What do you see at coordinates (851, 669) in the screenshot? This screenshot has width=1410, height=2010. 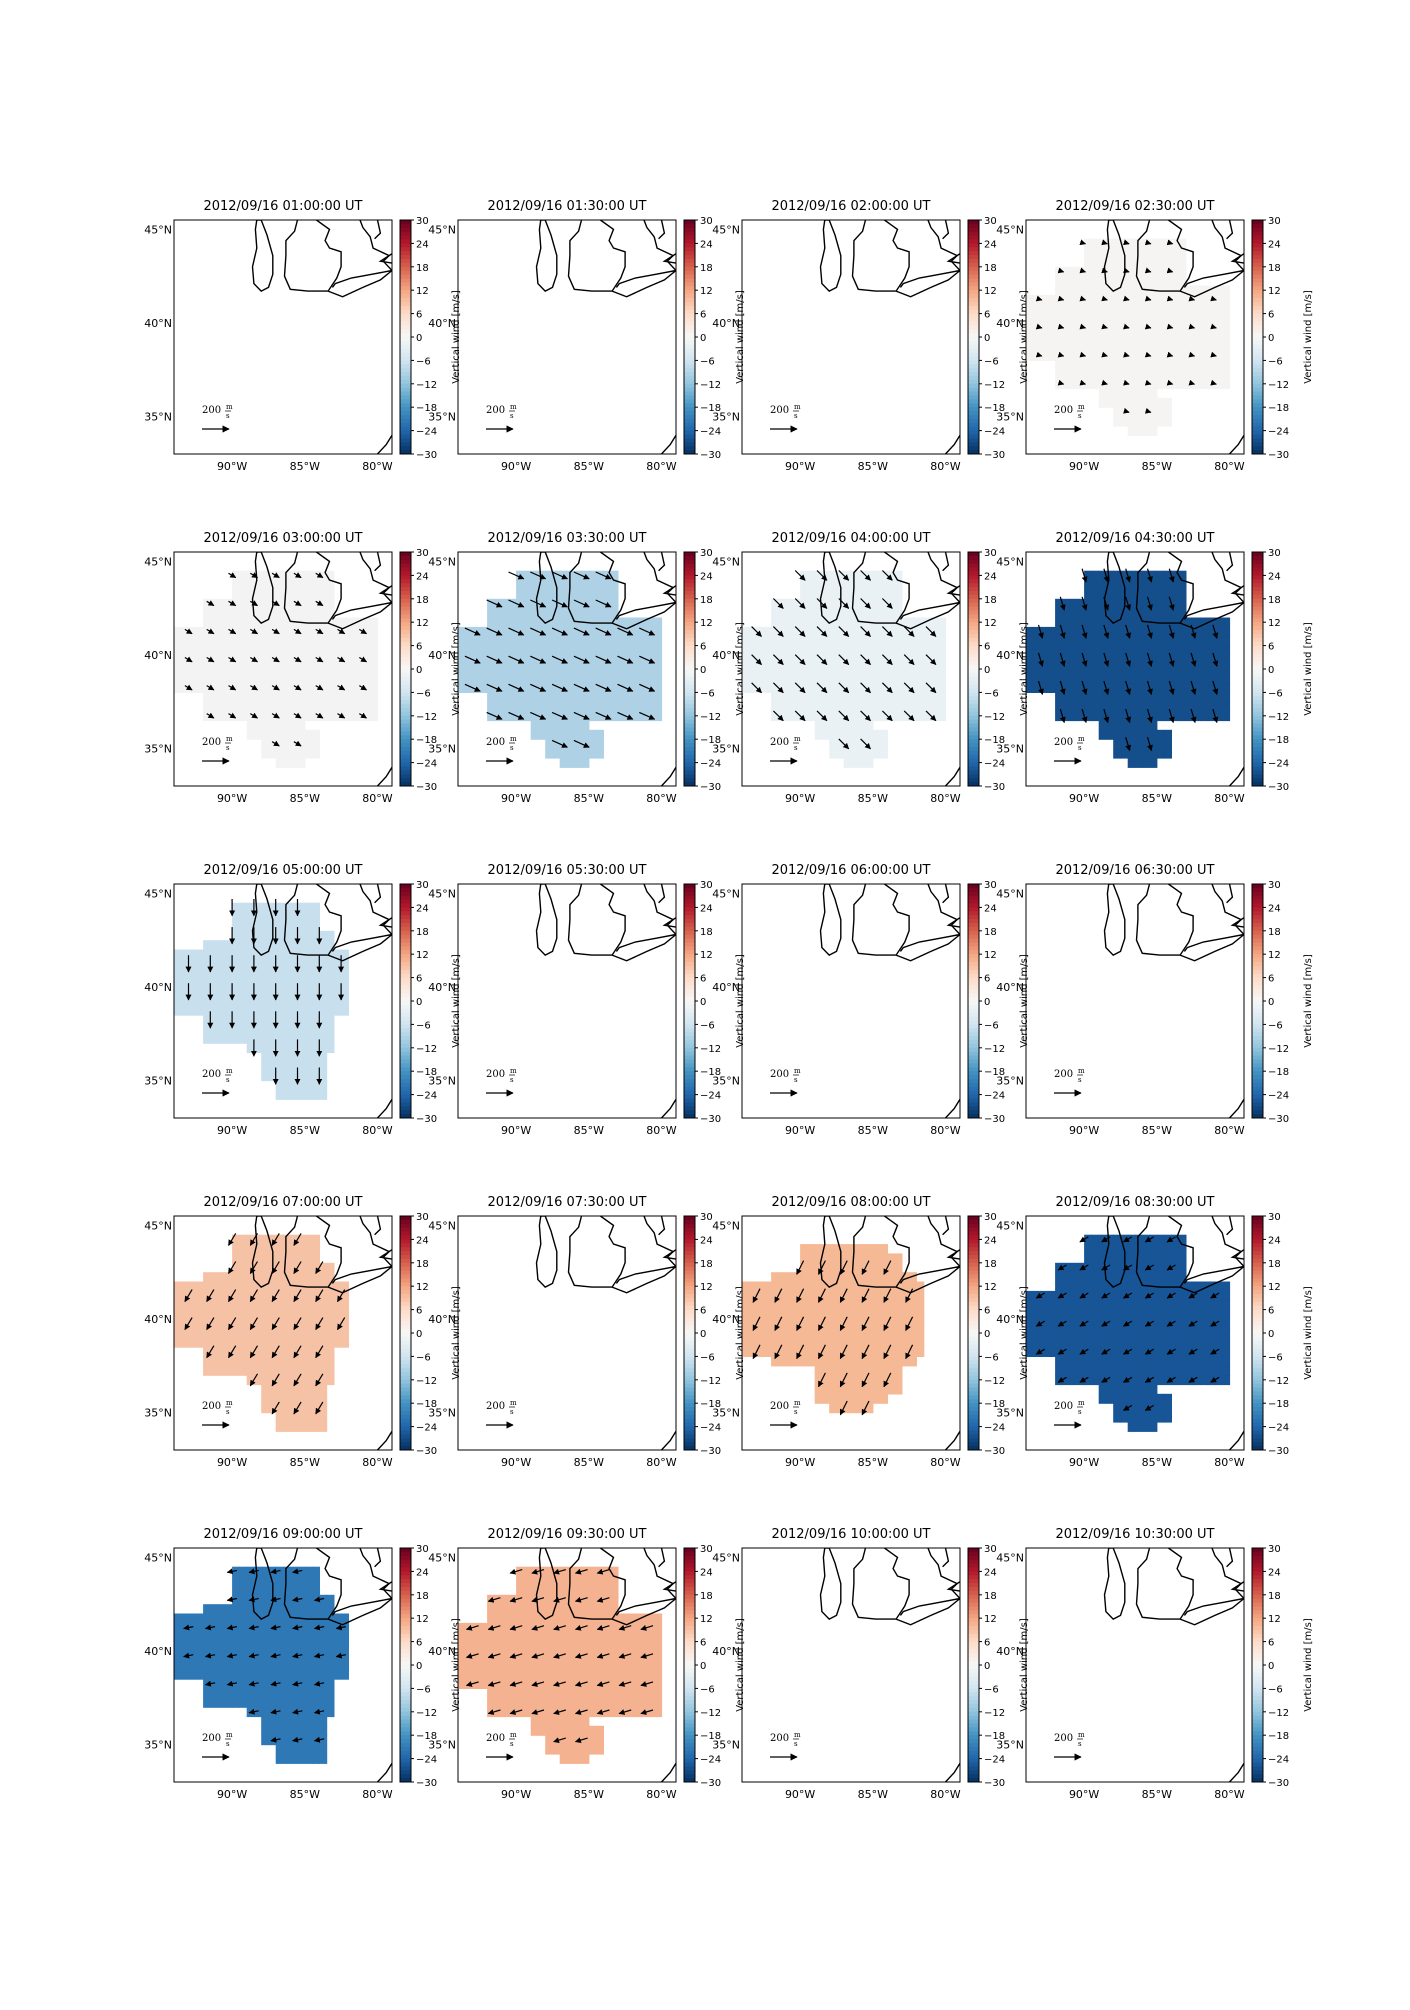 I see `map-area` at bounding box center [851, 669].